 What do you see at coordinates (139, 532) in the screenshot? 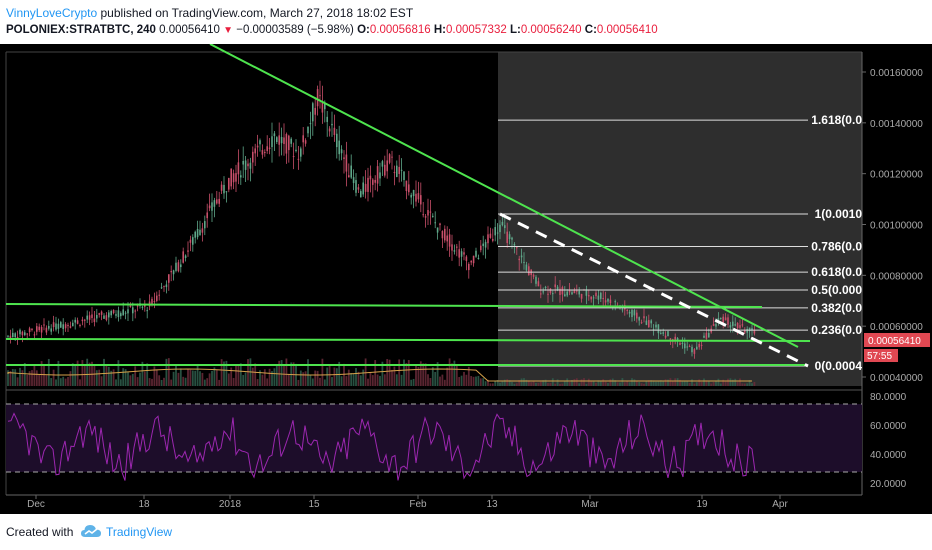
I see `tradingview-brand-link: TradingView` at bounding box center [139, 532].